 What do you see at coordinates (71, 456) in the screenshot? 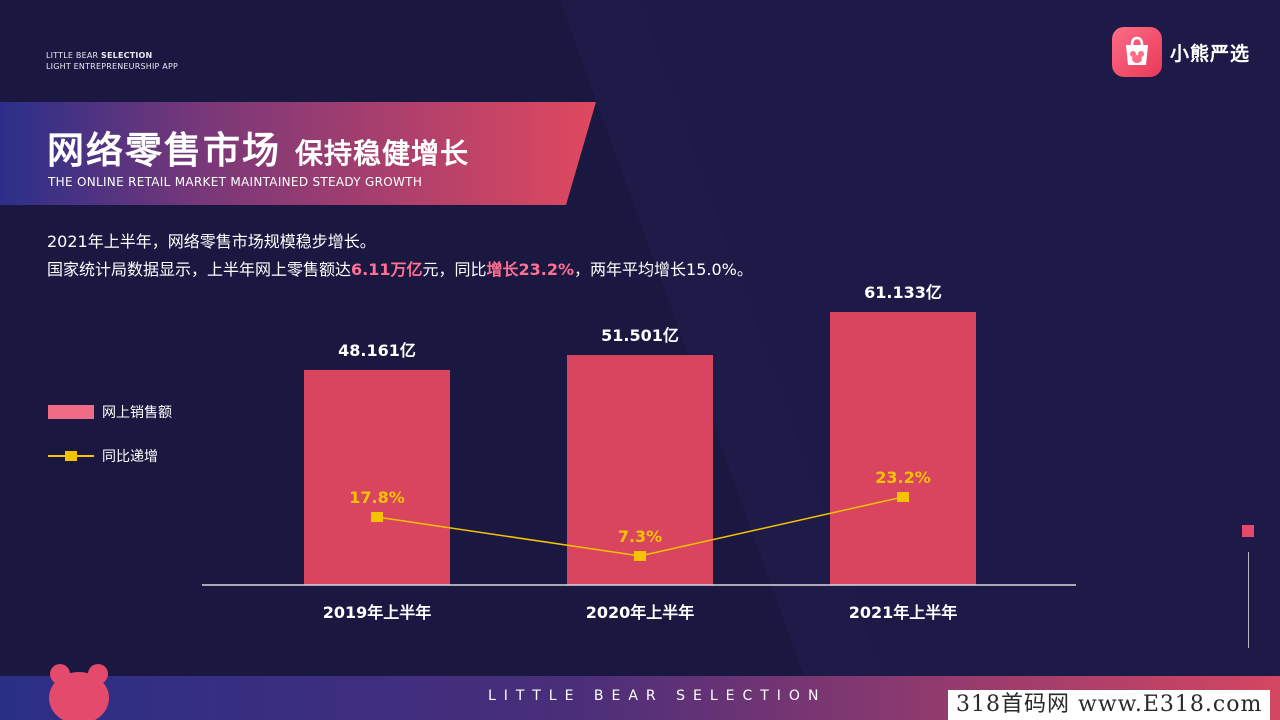
I see `legend-line-swatch` at bounding box center [71, 456].